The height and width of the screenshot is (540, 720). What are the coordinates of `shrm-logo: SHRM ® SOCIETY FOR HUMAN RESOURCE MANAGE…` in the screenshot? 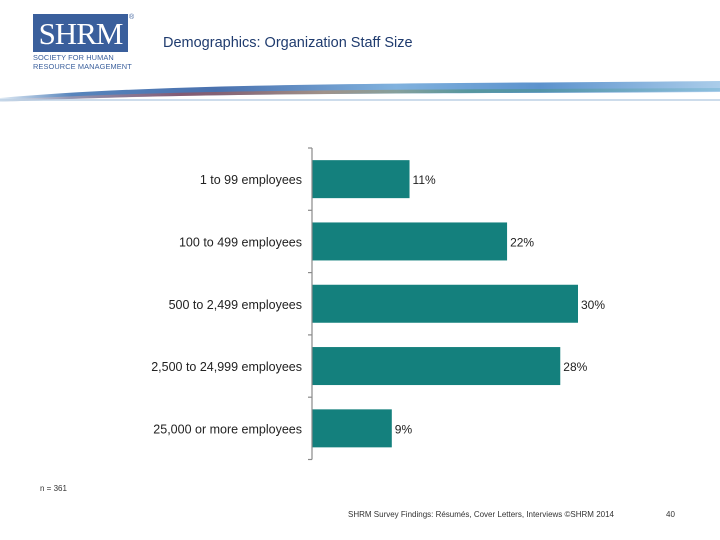 It's located at (84, 44).